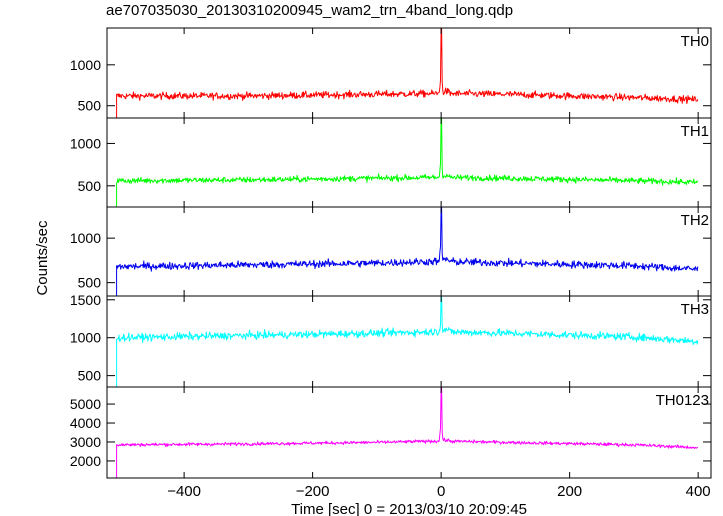  I want to click on series-line-th0, so click(407, 72).